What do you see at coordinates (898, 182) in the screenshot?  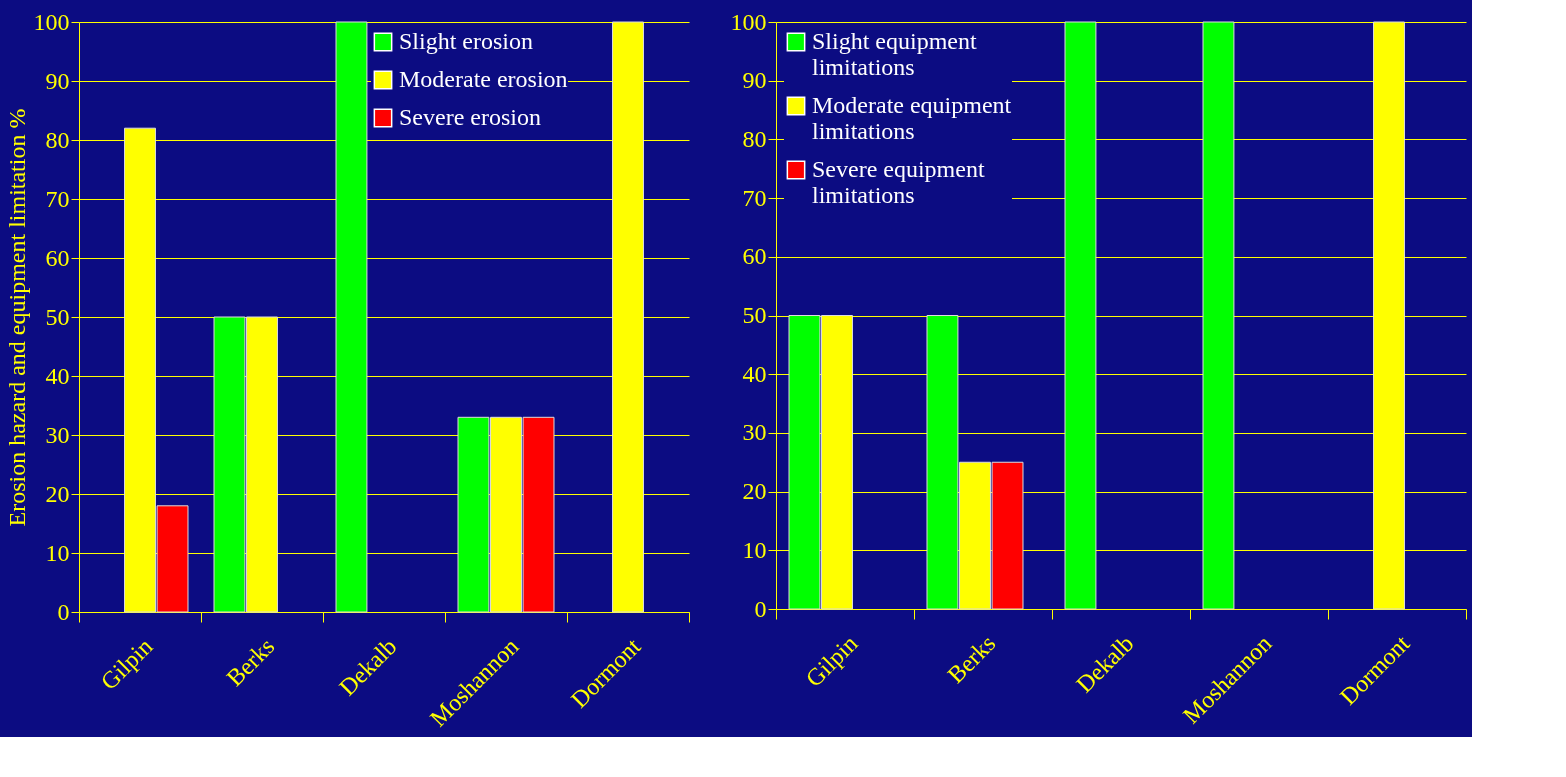 I see `legend-label: Severe equipment limitations` at bounding box center [898, 182].